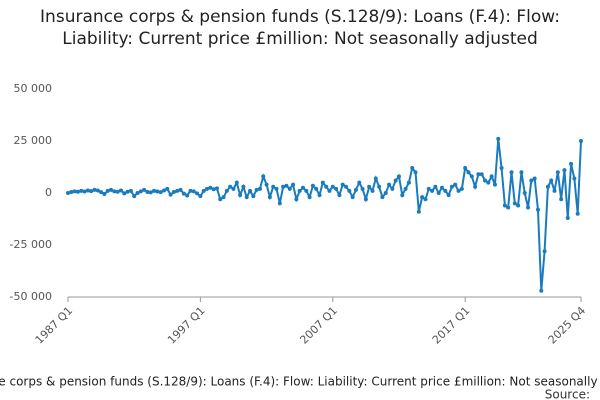  Describe the element at coordinates (33, 88) in the screenshot. I see `y-tick-label: 50 000` at that location.